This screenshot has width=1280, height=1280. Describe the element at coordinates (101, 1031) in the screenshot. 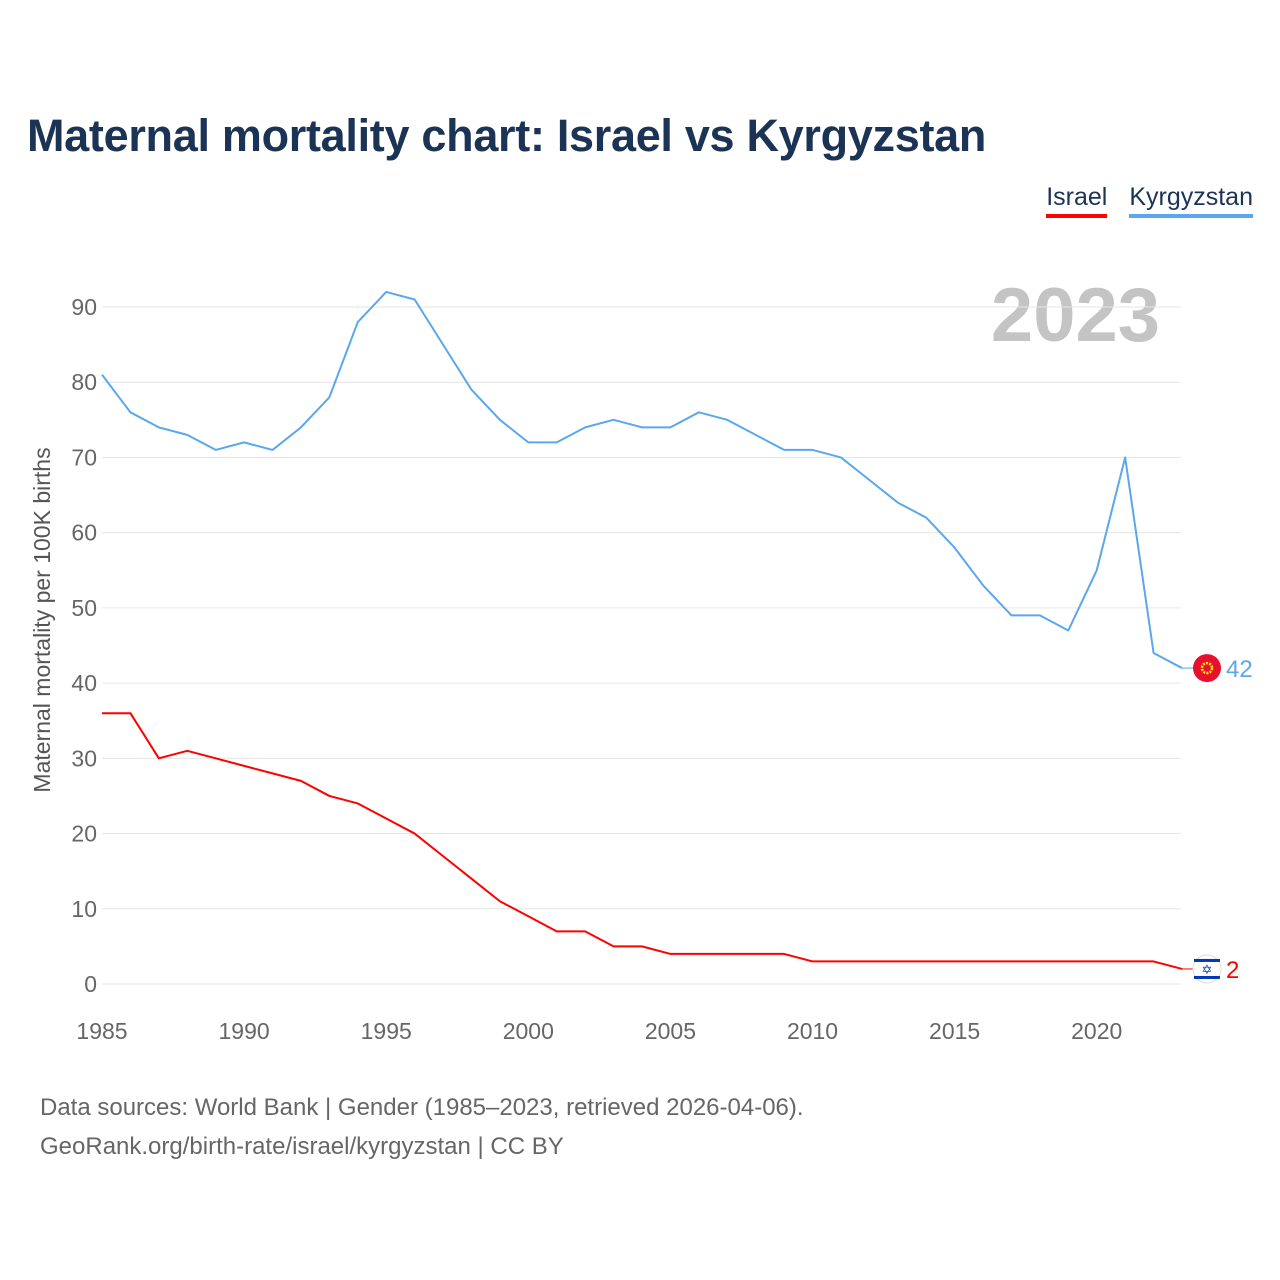

I see `x-tick-label: 1985` at that location.